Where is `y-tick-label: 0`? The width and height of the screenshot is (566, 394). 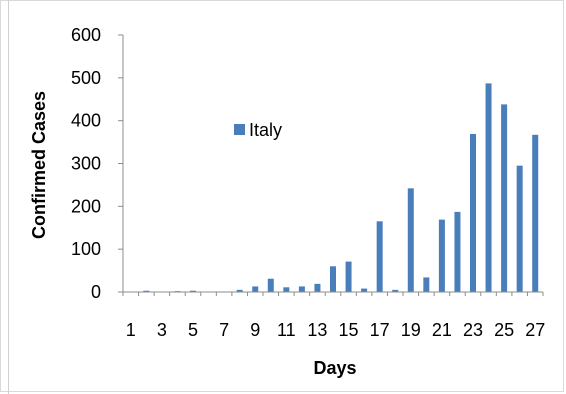 y-tick-label: 0 is located at coordinates (96, 292).